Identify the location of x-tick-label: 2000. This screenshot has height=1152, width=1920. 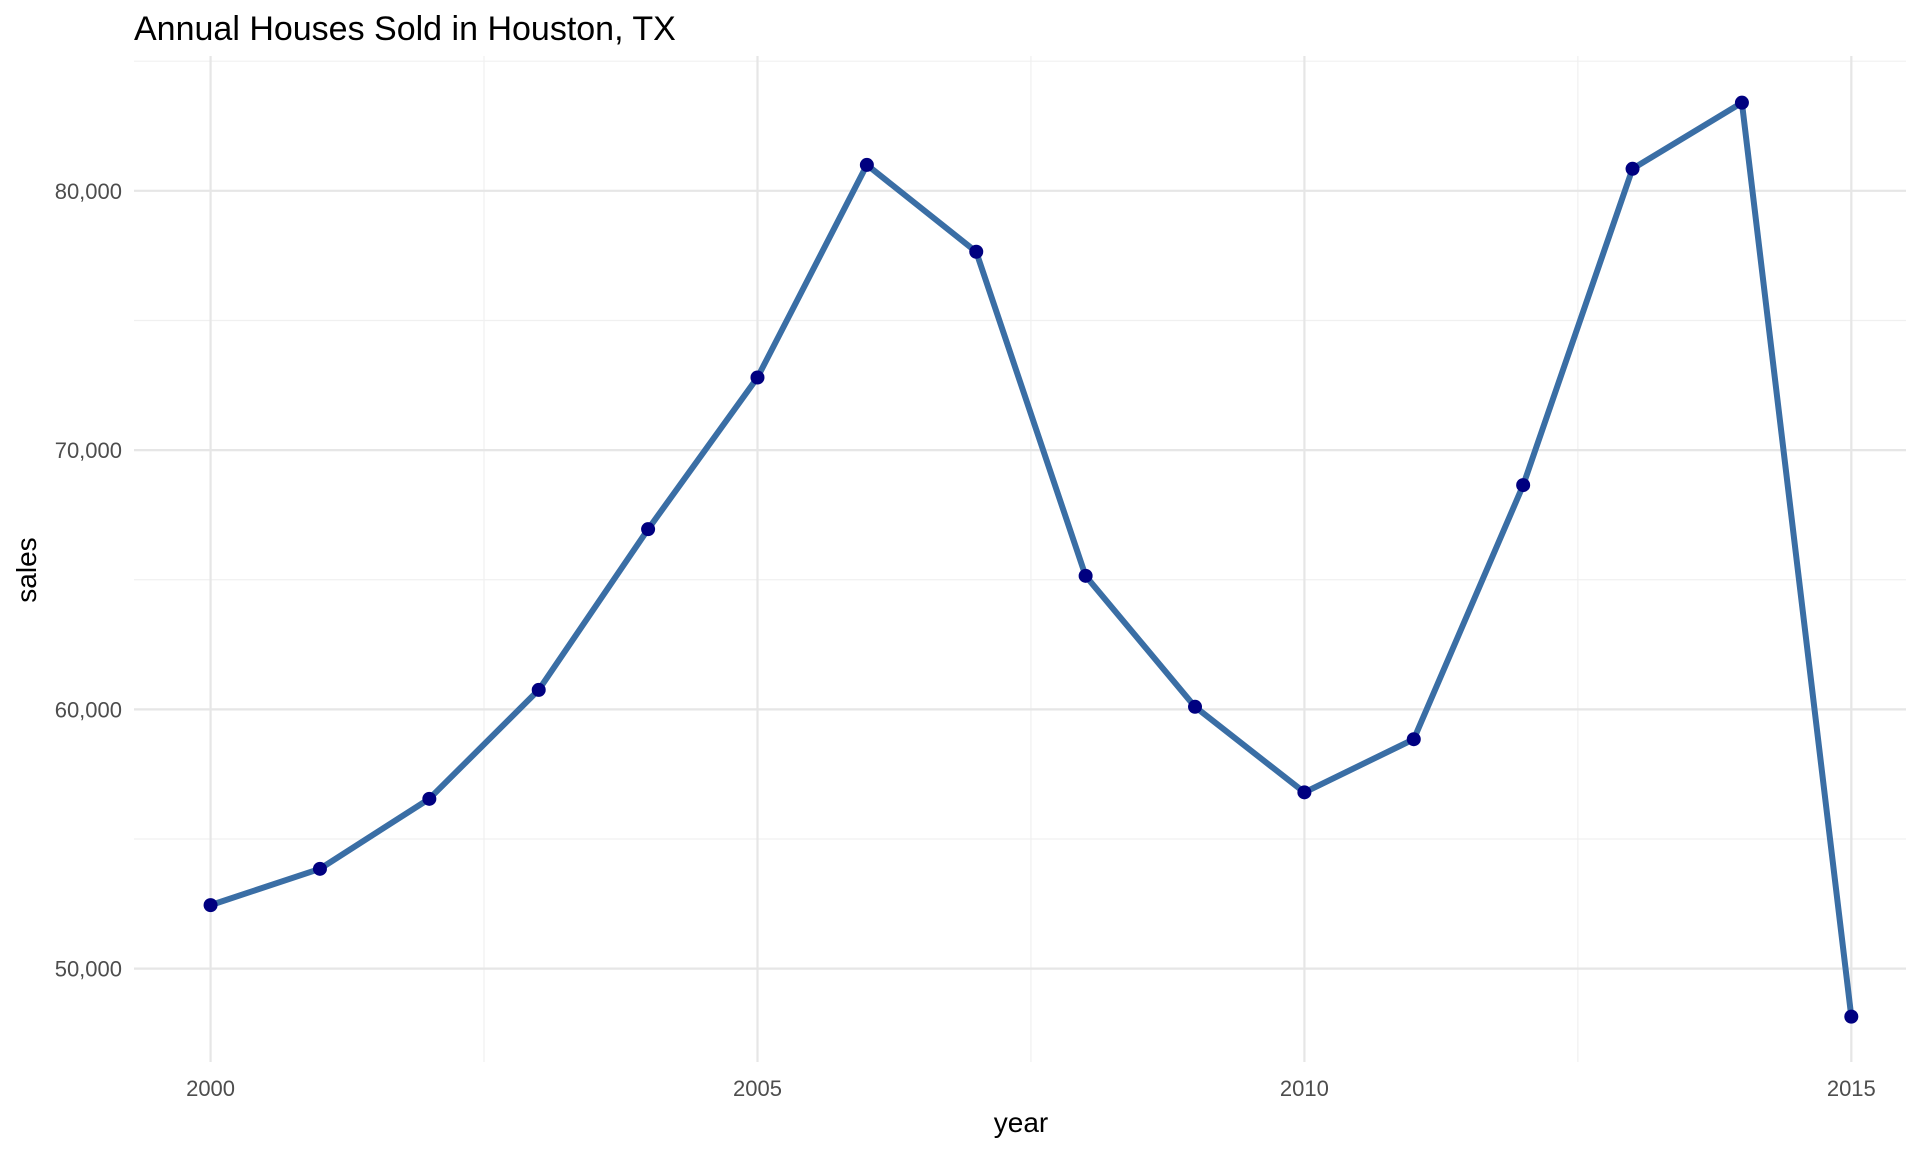
(210, 1088).